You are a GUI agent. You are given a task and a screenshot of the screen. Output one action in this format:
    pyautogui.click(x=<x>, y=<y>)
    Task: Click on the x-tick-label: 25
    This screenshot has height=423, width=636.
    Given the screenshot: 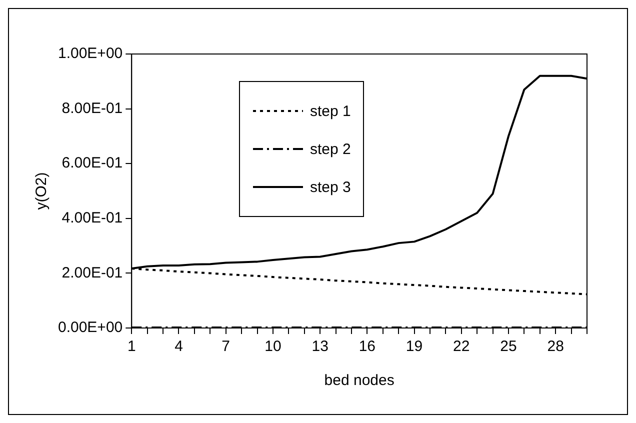 What is the action you would take?
    pyautogui.click(x=508, y=347)
    